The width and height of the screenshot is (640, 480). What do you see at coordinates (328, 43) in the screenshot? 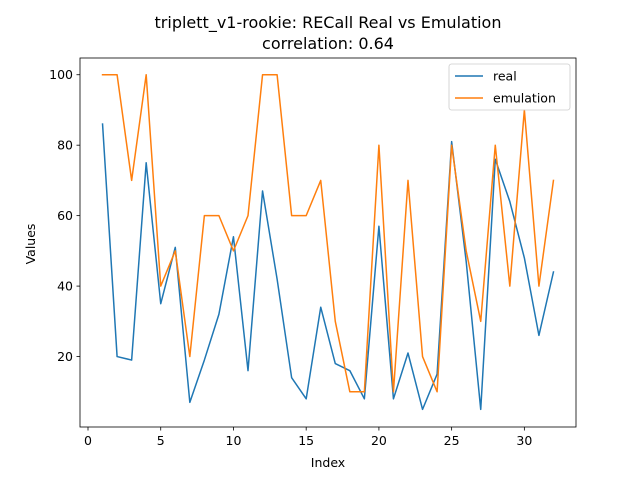
I see `chart-subtitle: correlation: 0.64` at bounding box center [328, 43].